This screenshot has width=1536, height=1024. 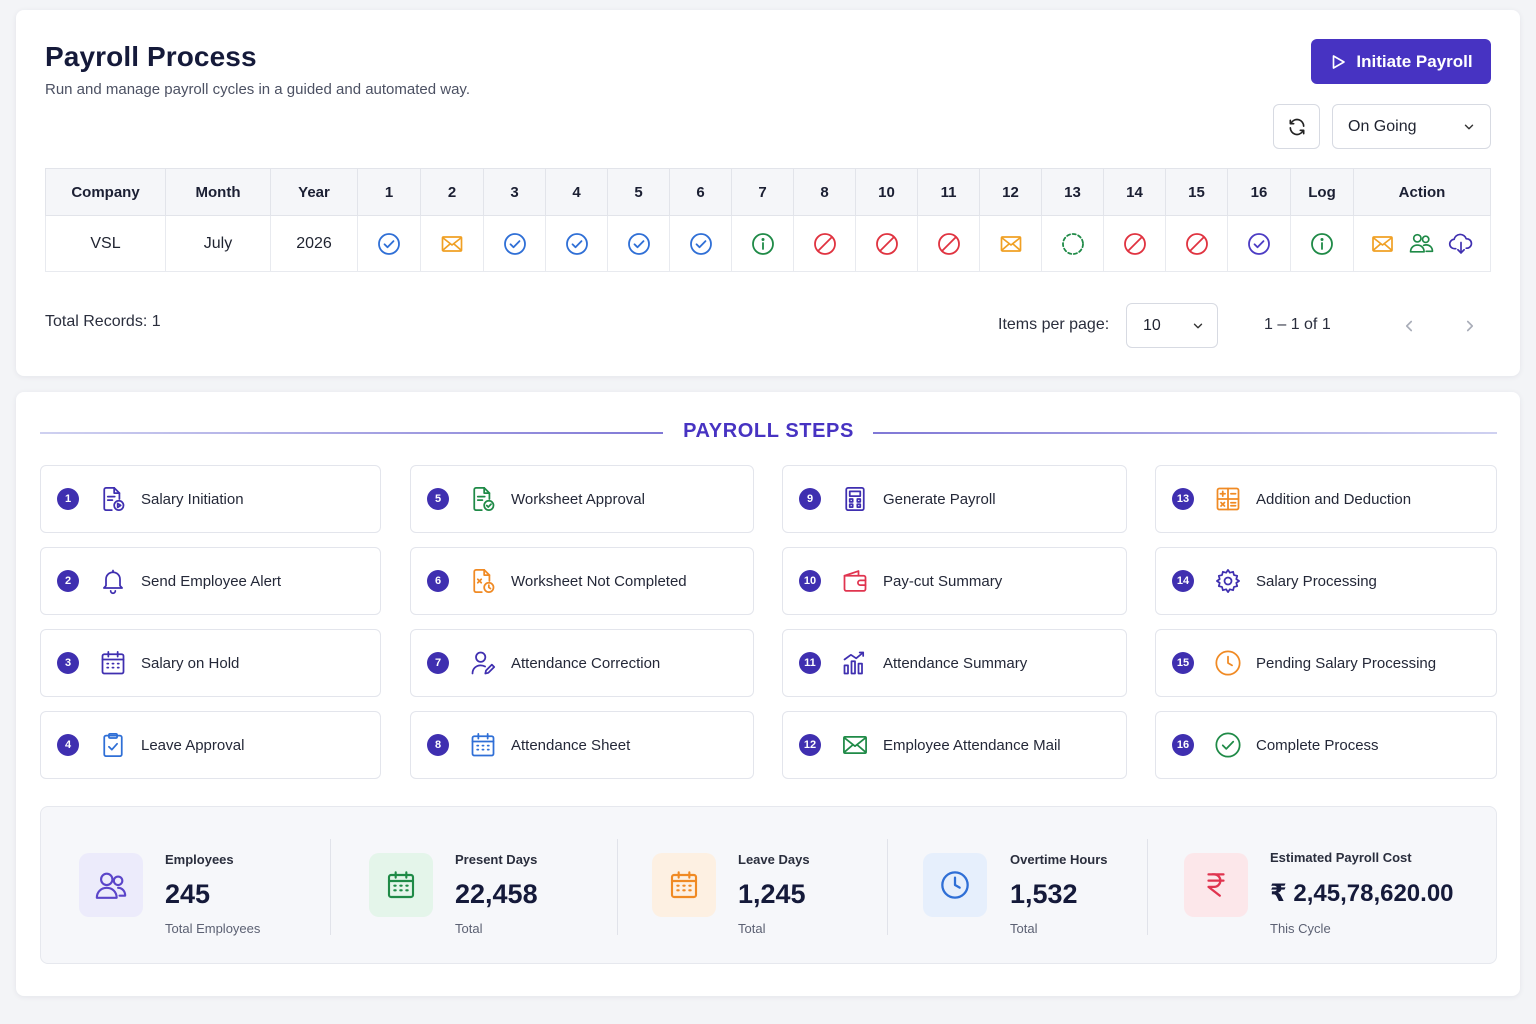 What do you see at coordinates (1414, 61) in the screenshot?
I see `initiate-payroll-label: Initiate Payroll` at bounding box center [1414, 61].